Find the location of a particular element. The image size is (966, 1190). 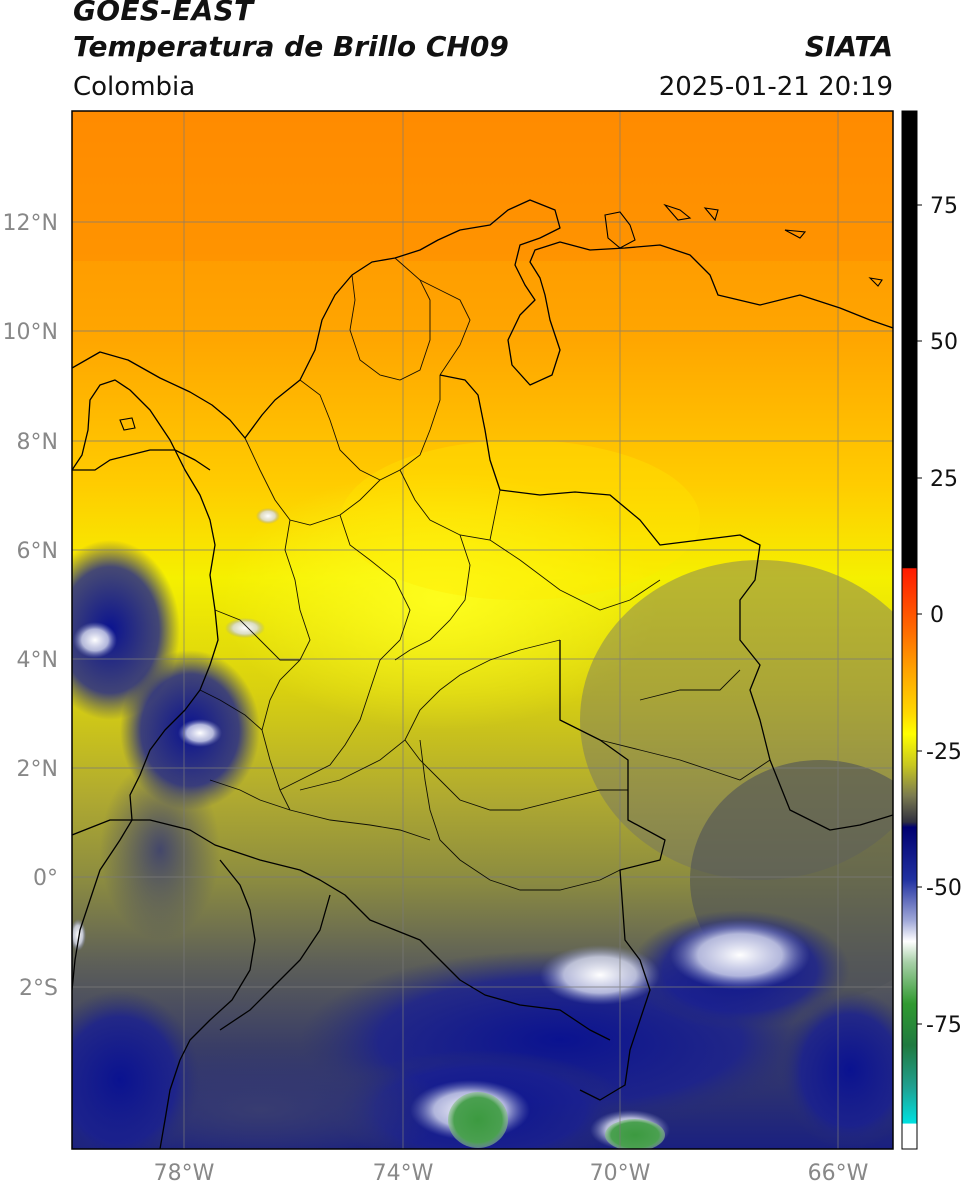

lat-tick: 2°S is located at coordinates (38, 988).